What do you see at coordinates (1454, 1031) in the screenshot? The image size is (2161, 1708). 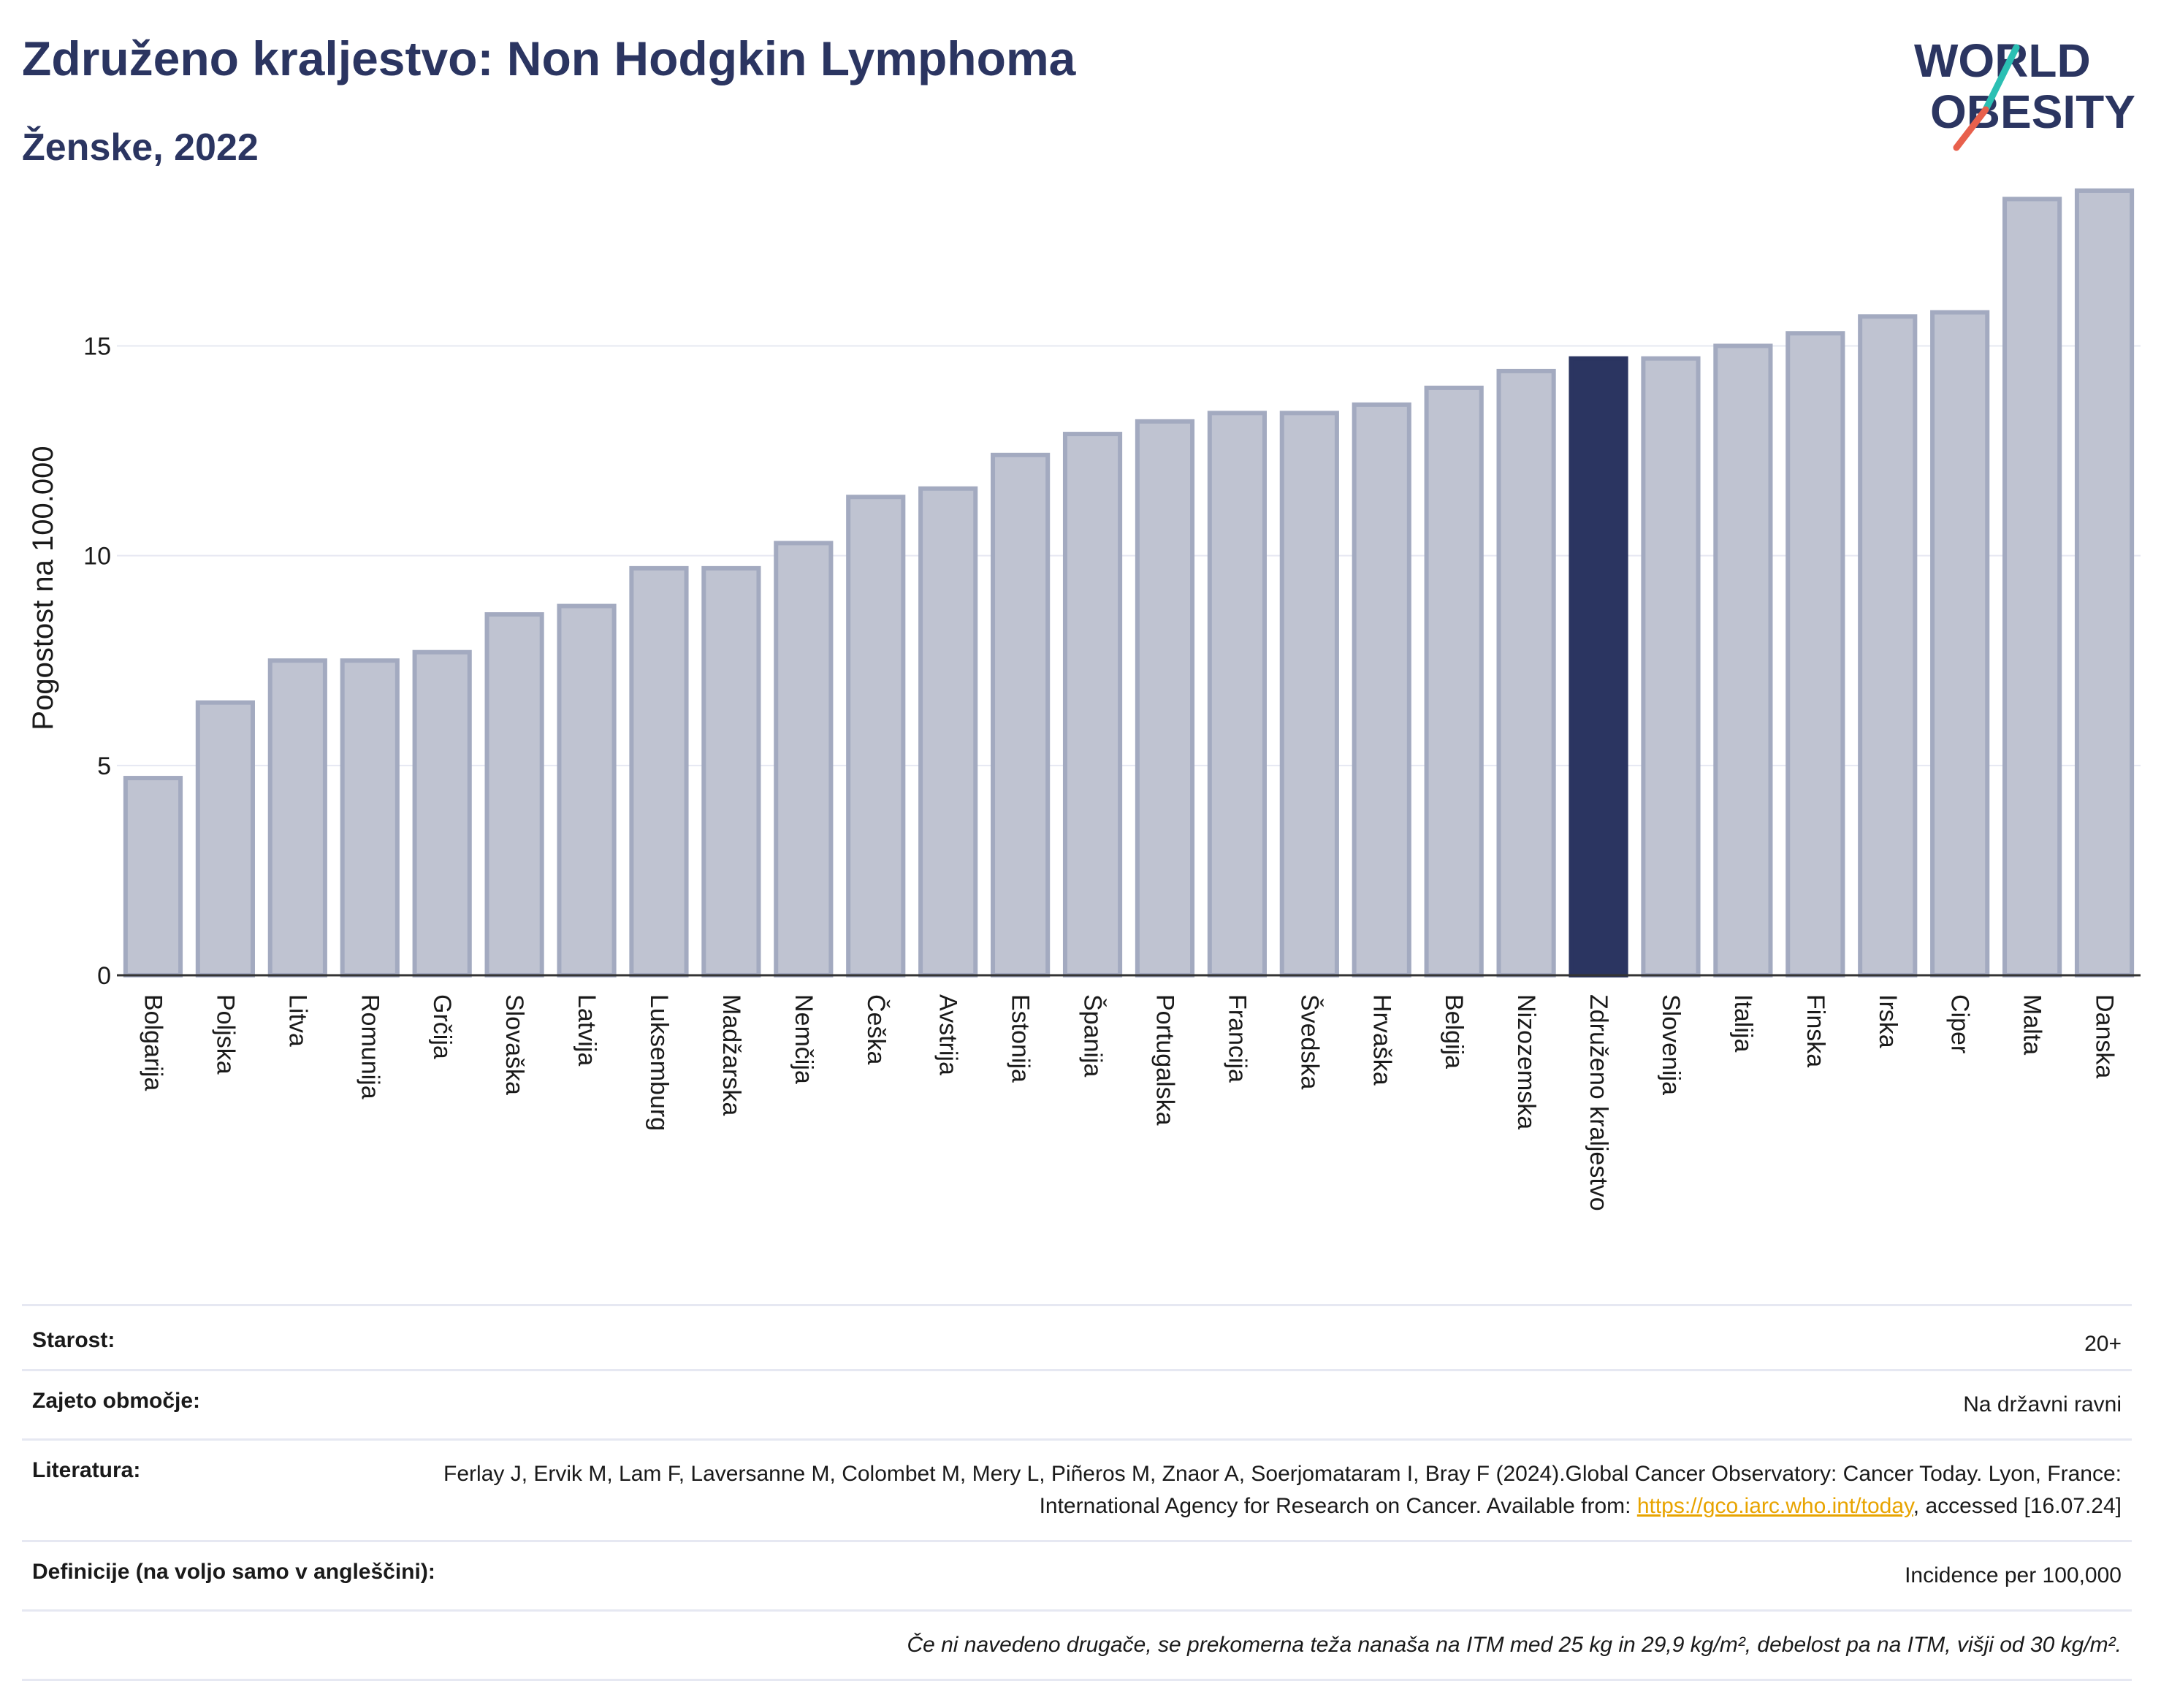 I see `x-tick-label: Belgija` at bounding box center [1454, 1031].